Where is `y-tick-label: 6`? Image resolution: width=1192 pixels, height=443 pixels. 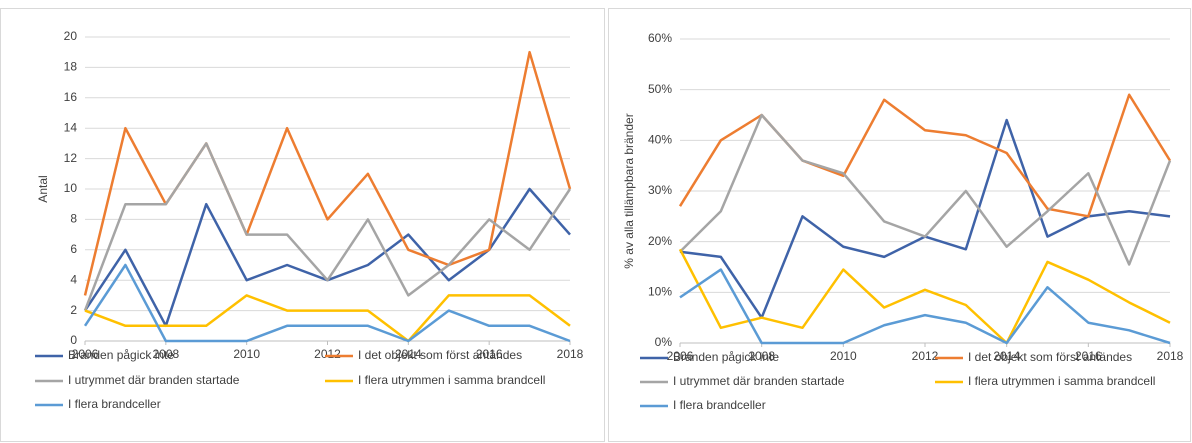 y-tick-label: 6 is located at coordinates (73, 249).